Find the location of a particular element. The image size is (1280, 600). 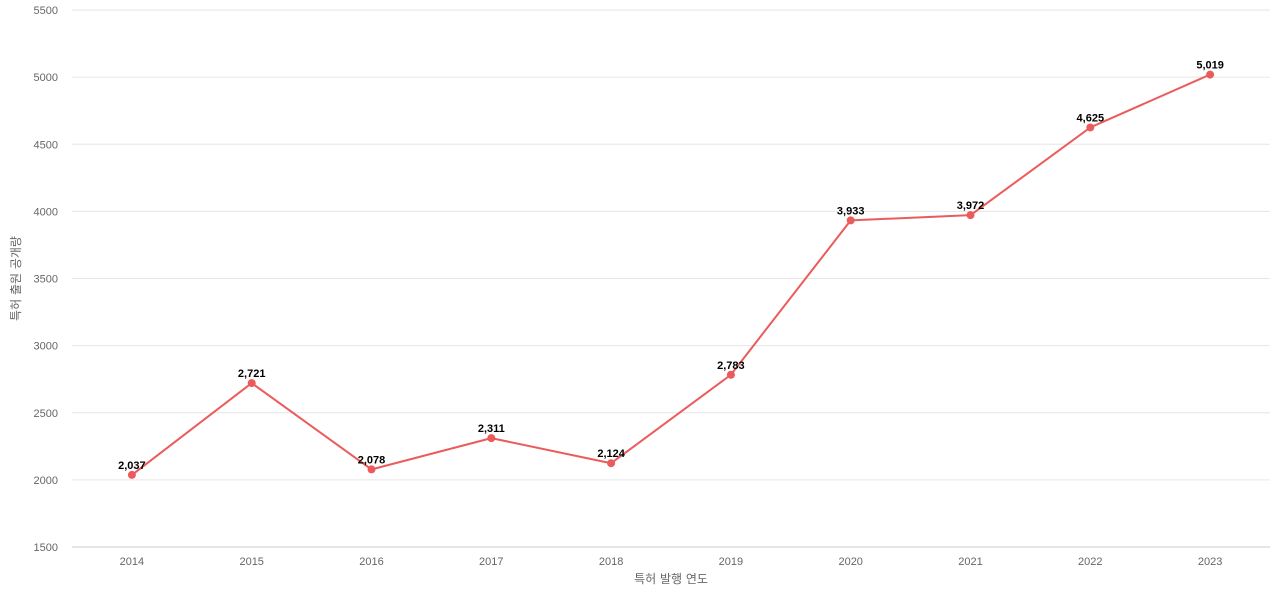

data-label: 2,311 is located at coordinates (491, 429).